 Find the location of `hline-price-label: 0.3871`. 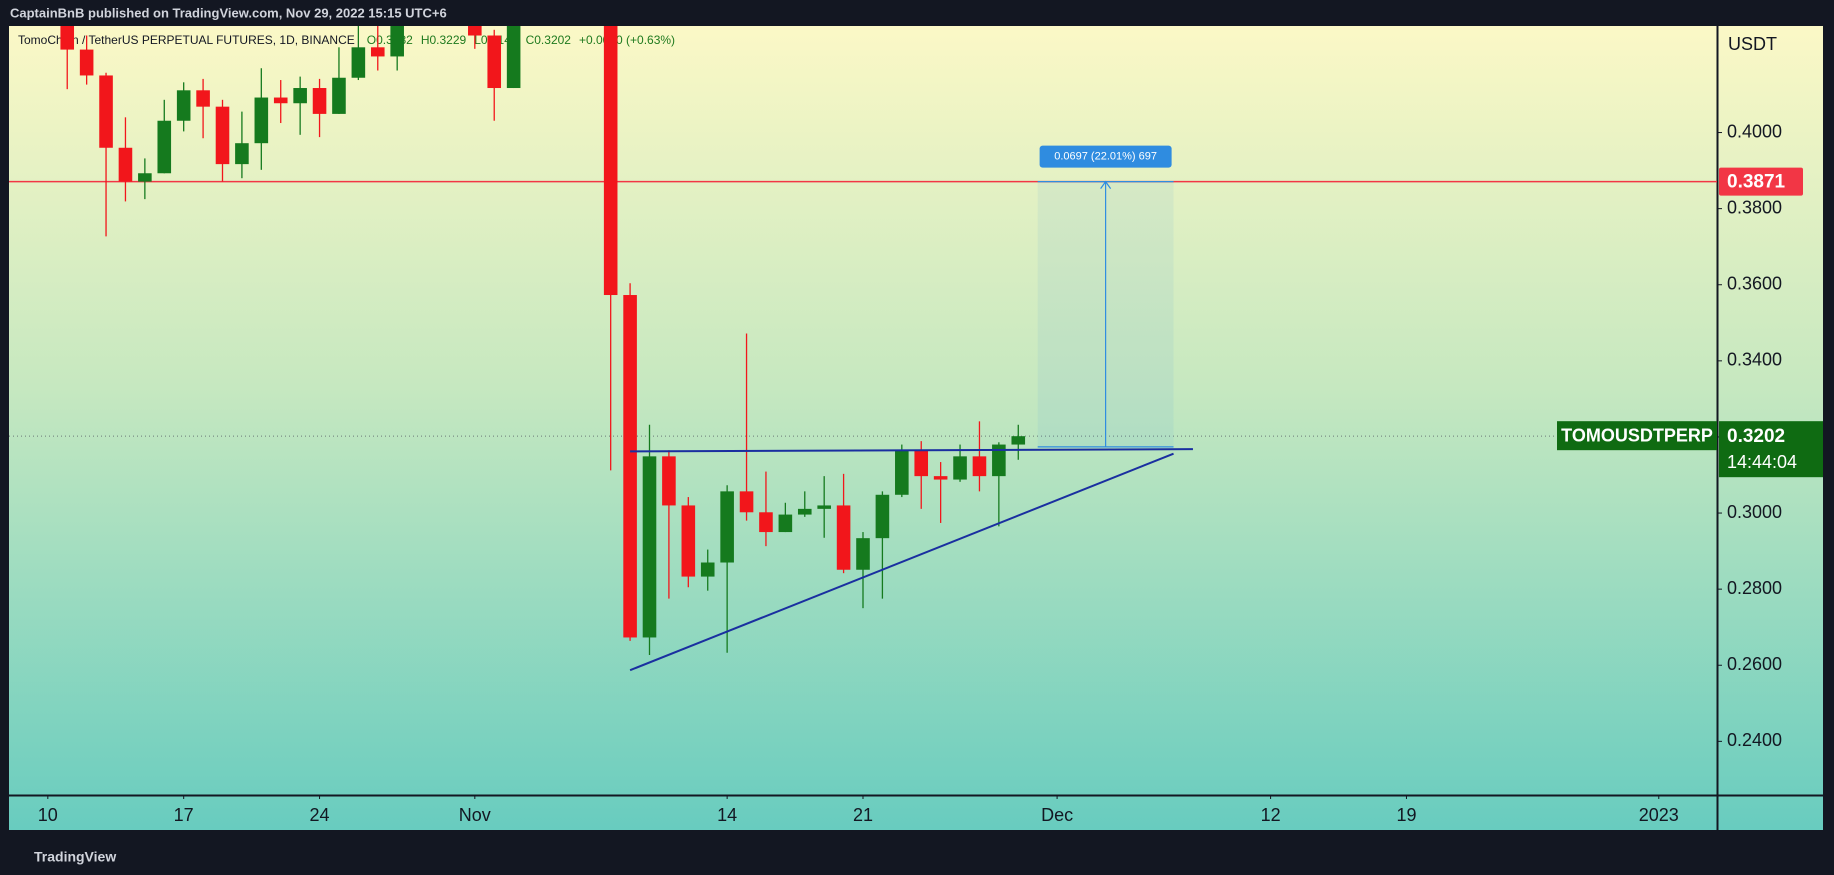

hline-price-label: 0.3871 is located at coordinates (1756, 182).